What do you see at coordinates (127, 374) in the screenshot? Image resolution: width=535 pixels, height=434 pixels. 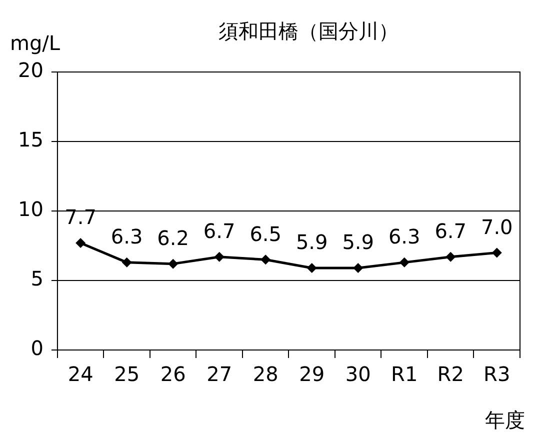 I see `x-tick-label: 25` at bounding box center [127, 374].